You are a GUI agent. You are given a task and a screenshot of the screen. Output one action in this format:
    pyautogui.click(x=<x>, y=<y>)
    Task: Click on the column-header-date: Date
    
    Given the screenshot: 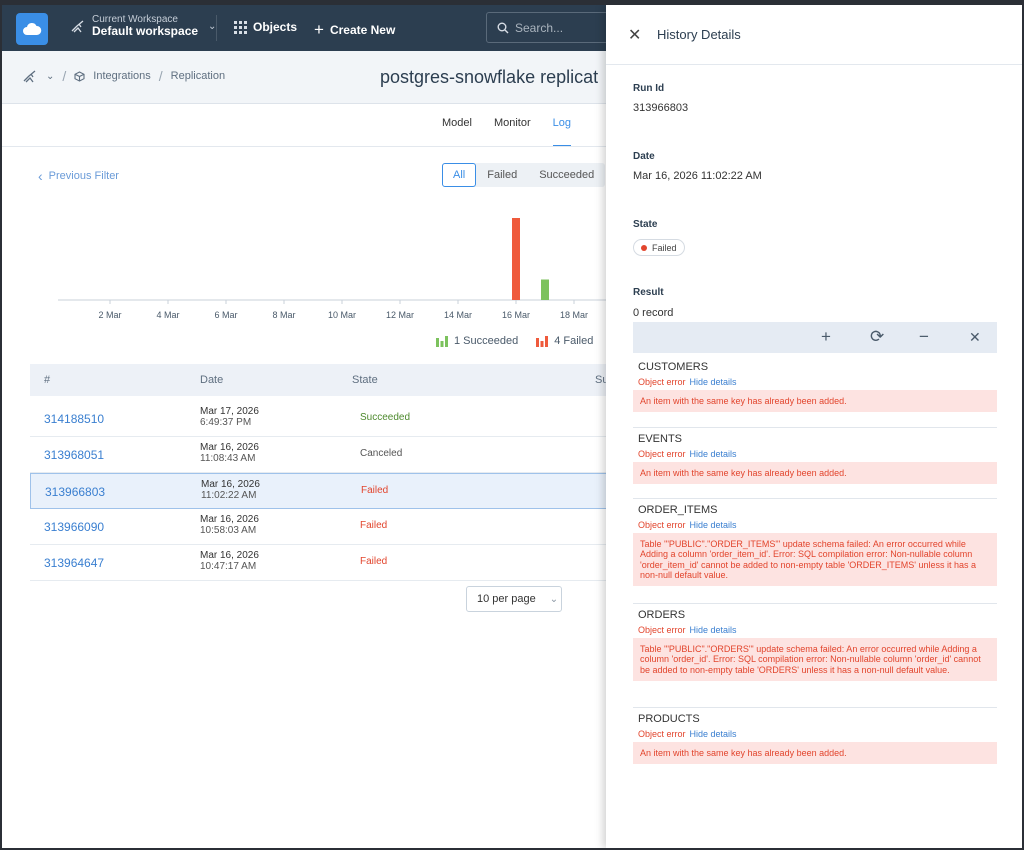 What is the action you would take?
    pyautogui.click(x=212, y=380)
    